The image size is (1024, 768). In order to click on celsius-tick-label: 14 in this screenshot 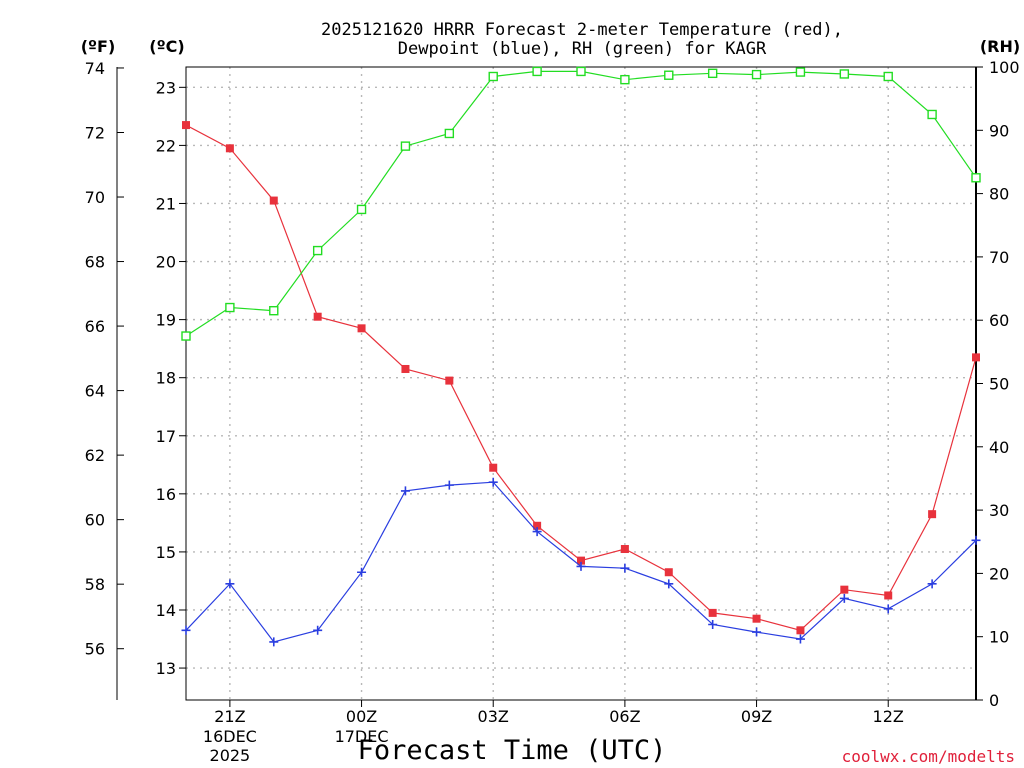, I will do `click(166, 610)`.